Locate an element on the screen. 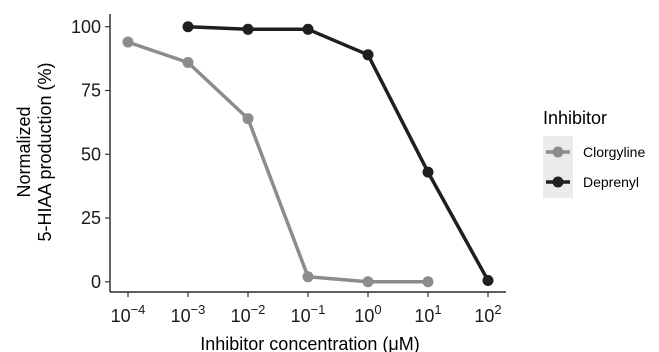 The width and height of the screenshot is (659, 352). x-tick-label: 10¹ is located at coordinates (427, 314).